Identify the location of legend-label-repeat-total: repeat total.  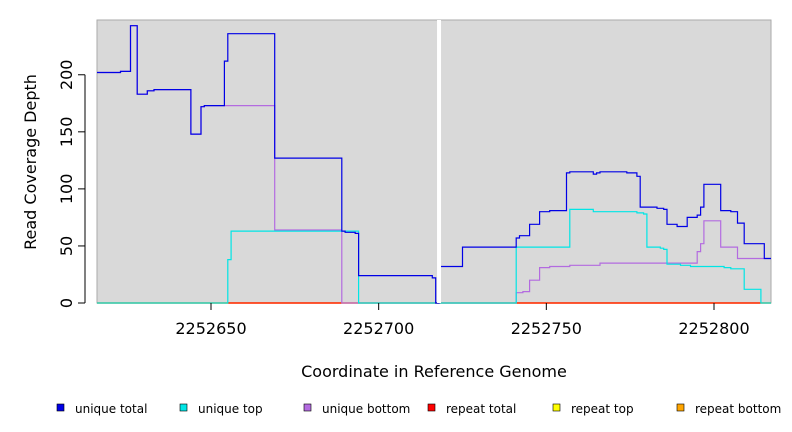
(481, 409).